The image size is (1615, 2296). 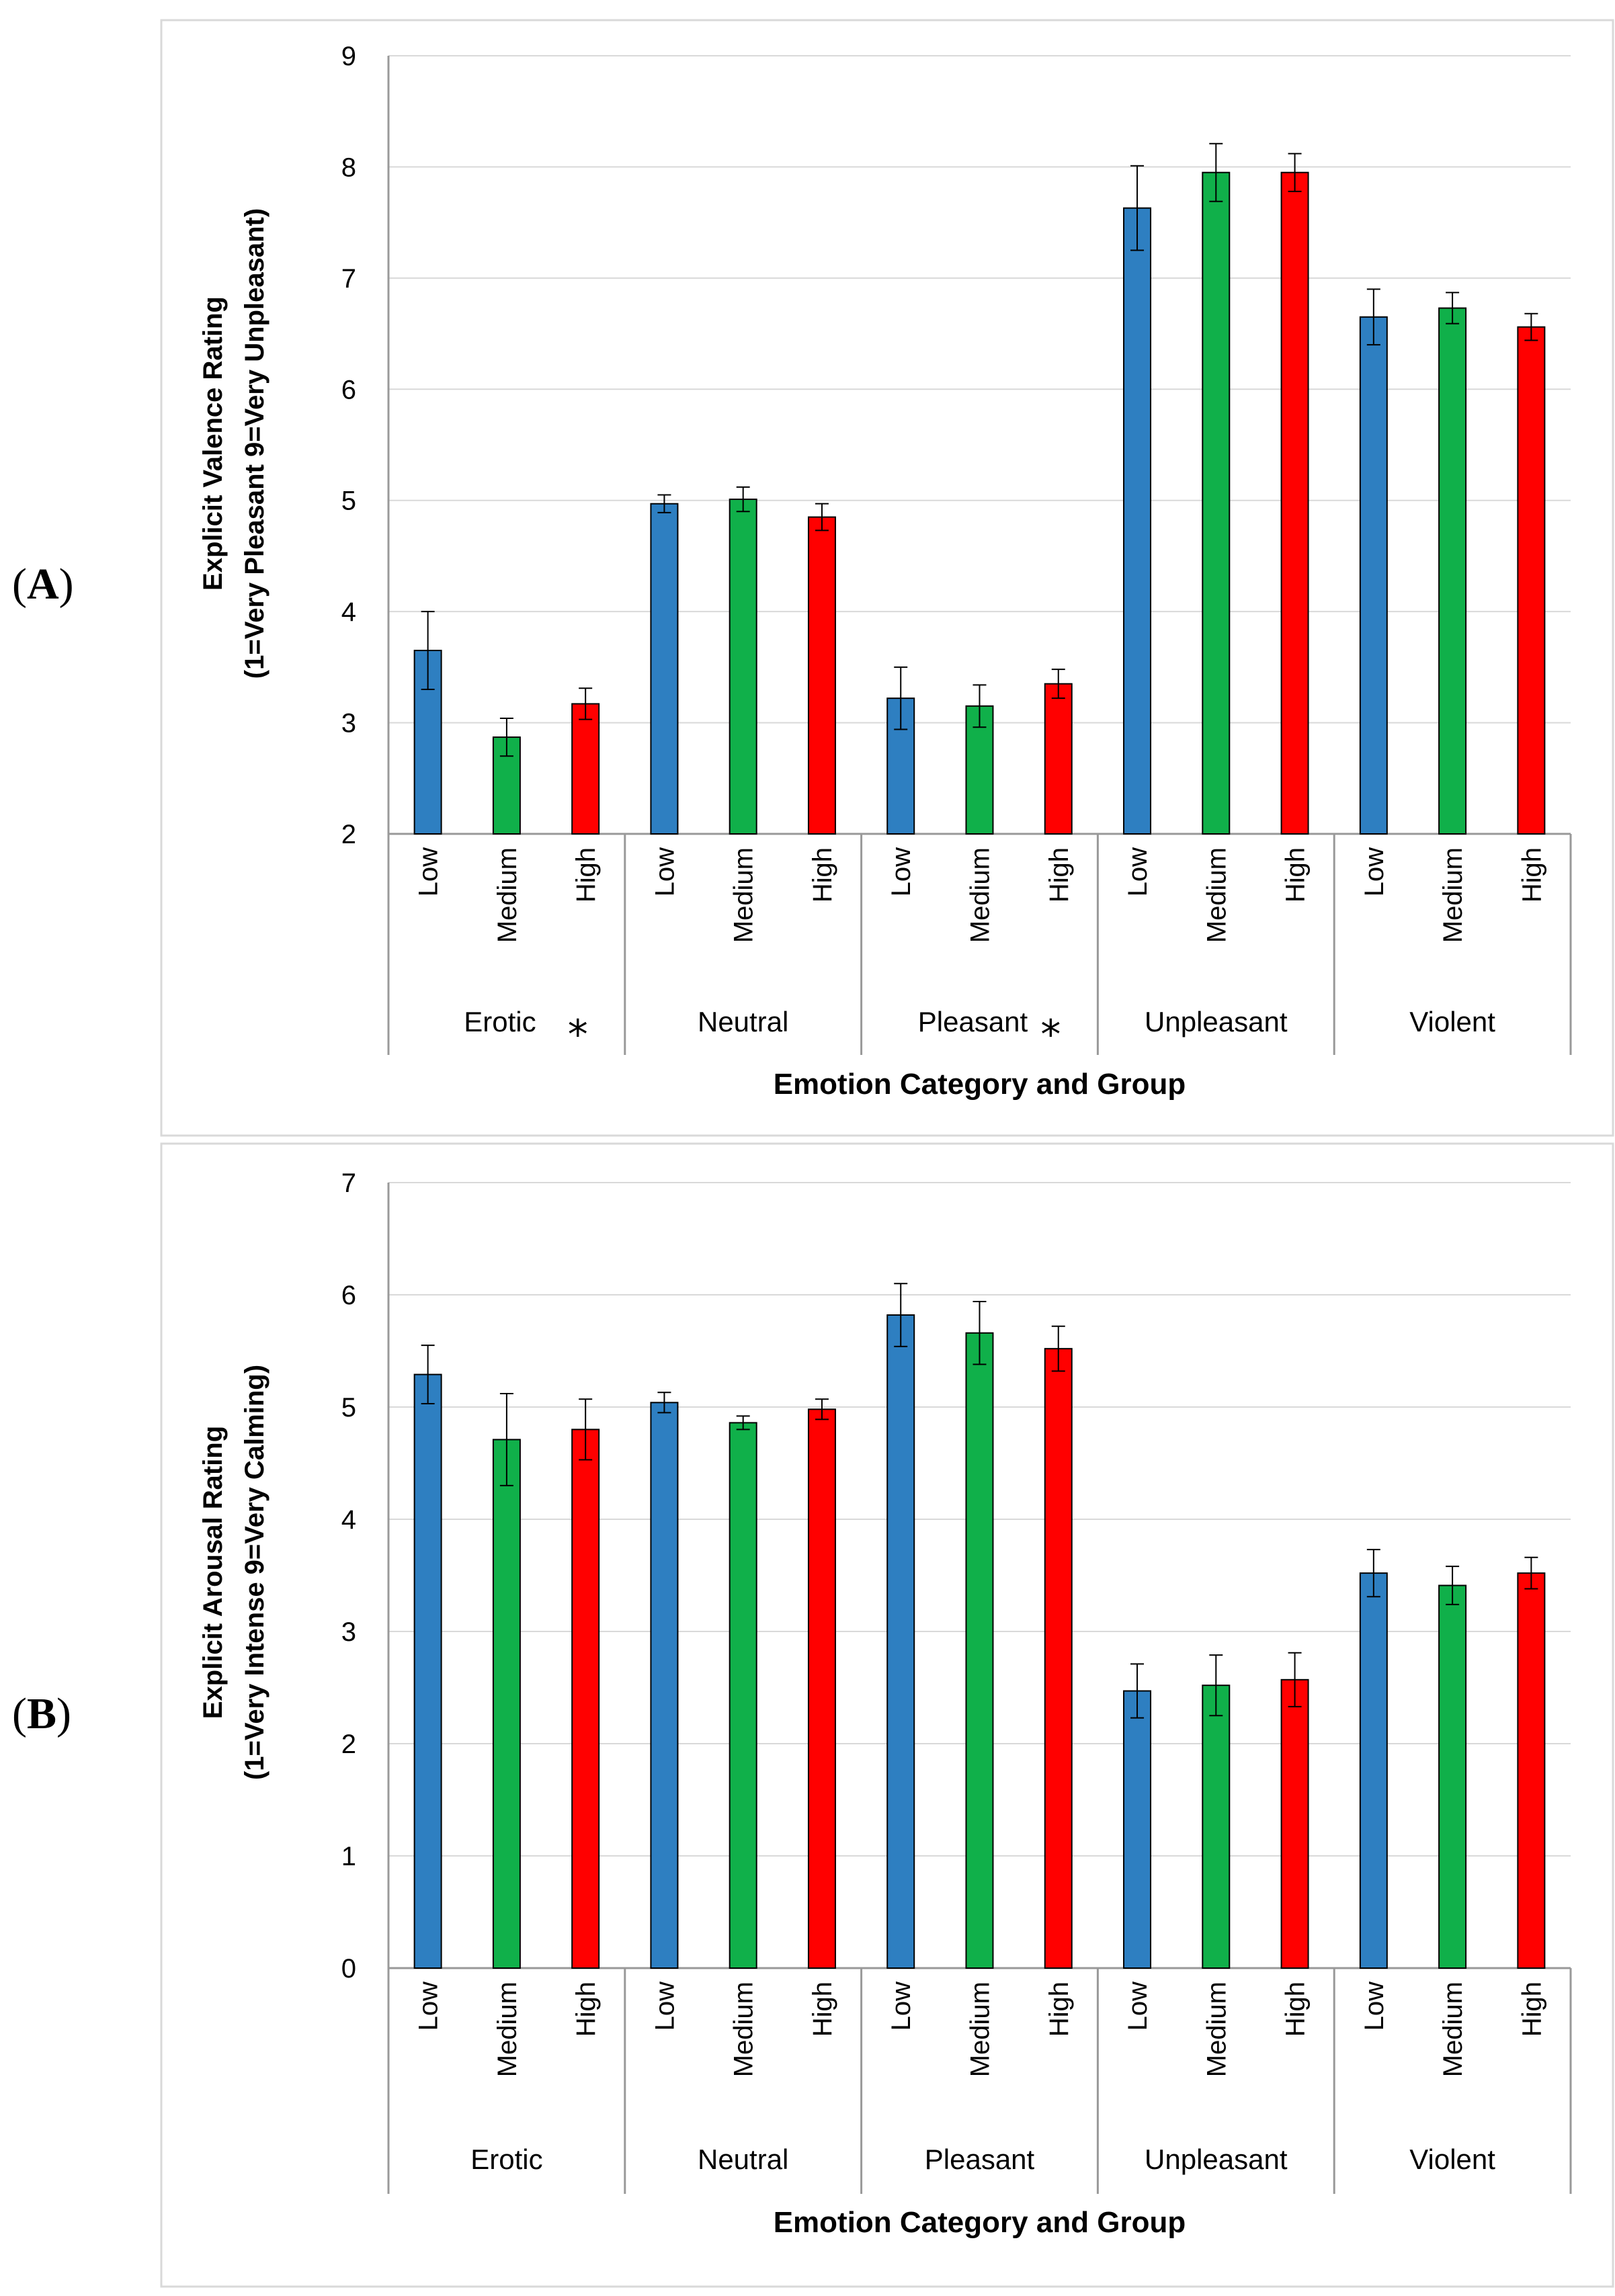 I want to click on y-axis-title-line1: Explicit Valence Rating, so click(x=213, y=443).